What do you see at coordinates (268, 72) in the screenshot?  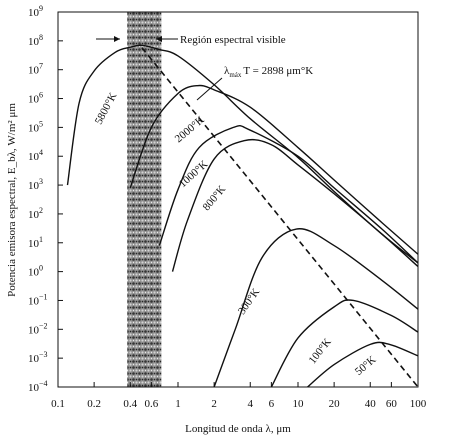 I see `wien-law-label: λmáx T = 2898 μm°K` at bounding box center [268, 72].